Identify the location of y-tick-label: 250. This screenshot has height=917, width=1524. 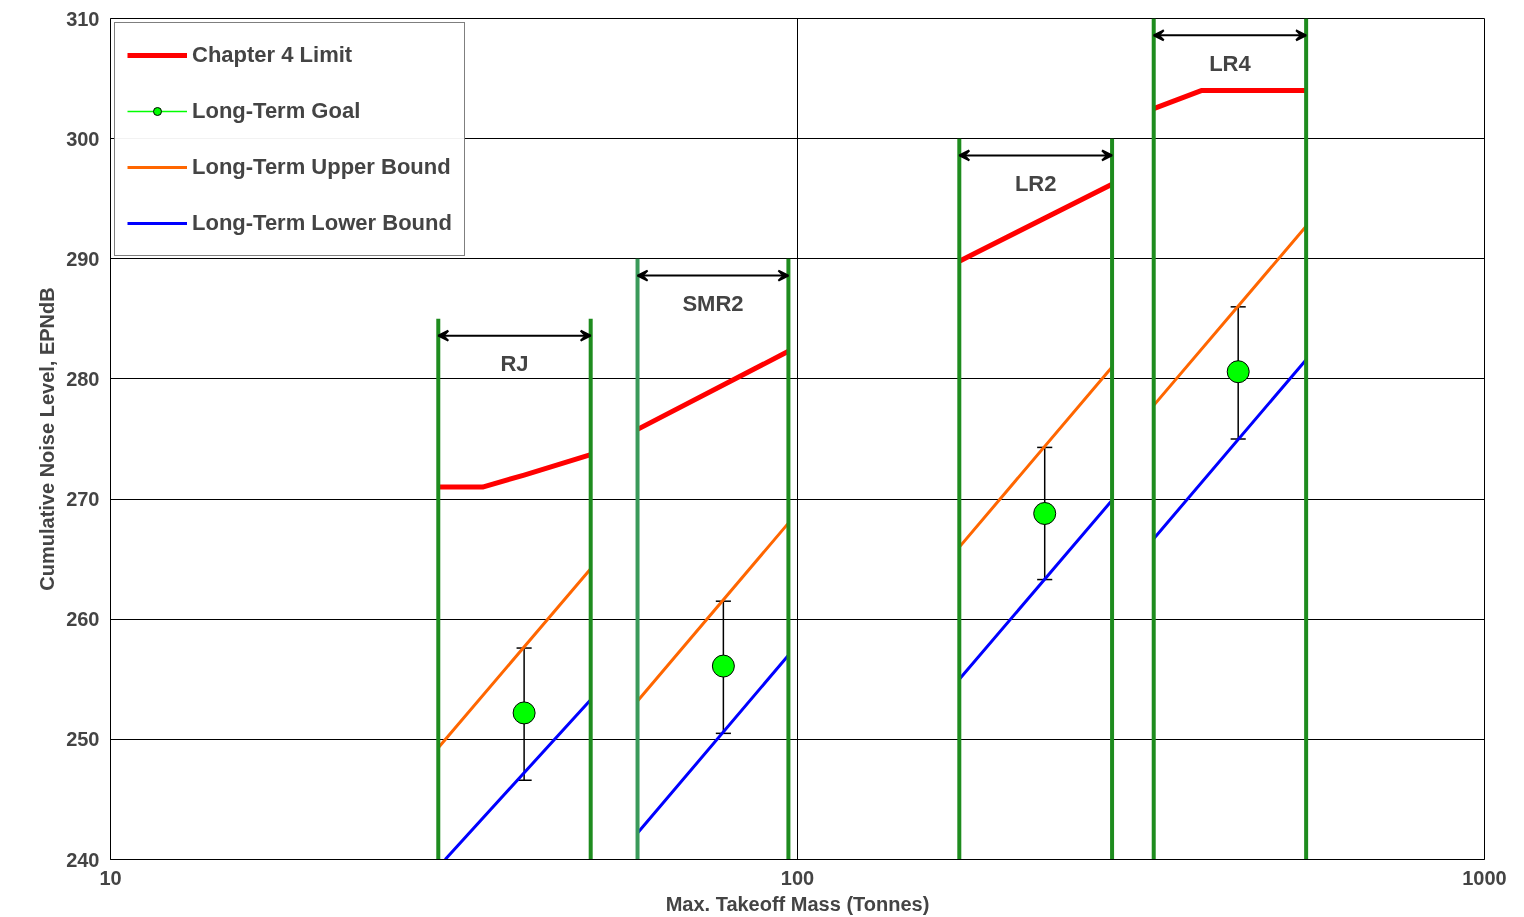
(83, 739).